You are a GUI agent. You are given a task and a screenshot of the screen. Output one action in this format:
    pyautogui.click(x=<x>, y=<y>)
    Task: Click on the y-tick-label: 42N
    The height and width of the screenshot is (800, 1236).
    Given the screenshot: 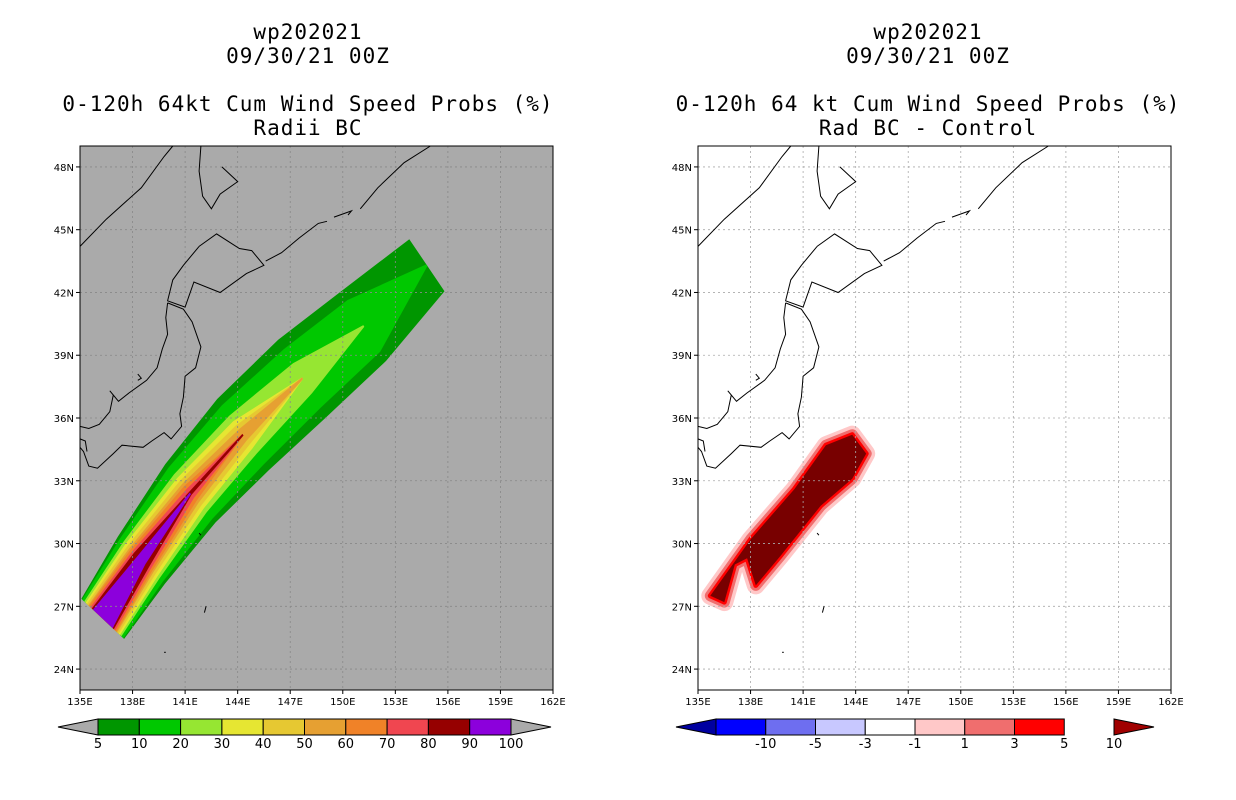 What is the action you would take?
    pyautogui.click(x=64, y=293)
    